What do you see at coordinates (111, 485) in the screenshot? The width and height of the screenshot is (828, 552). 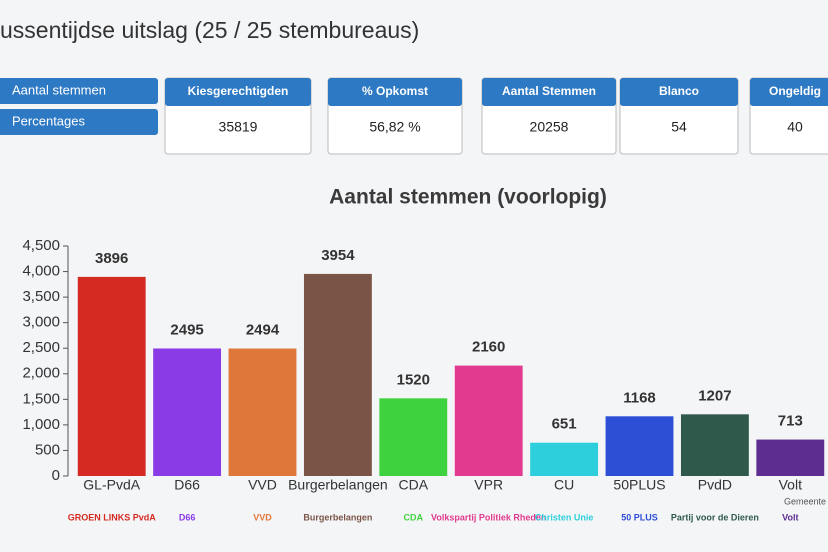 I see `x-tick-label: GL-PvdA` at bounding box center [111, 485].